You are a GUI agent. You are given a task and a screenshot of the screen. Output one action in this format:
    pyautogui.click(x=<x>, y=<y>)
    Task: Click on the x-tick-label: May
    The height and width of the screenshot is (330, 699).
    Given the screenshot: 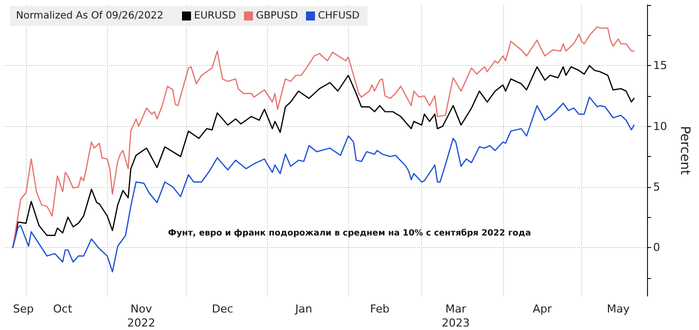 What is the action you would take?
    pyautogui.click(x=618, y=309)
    